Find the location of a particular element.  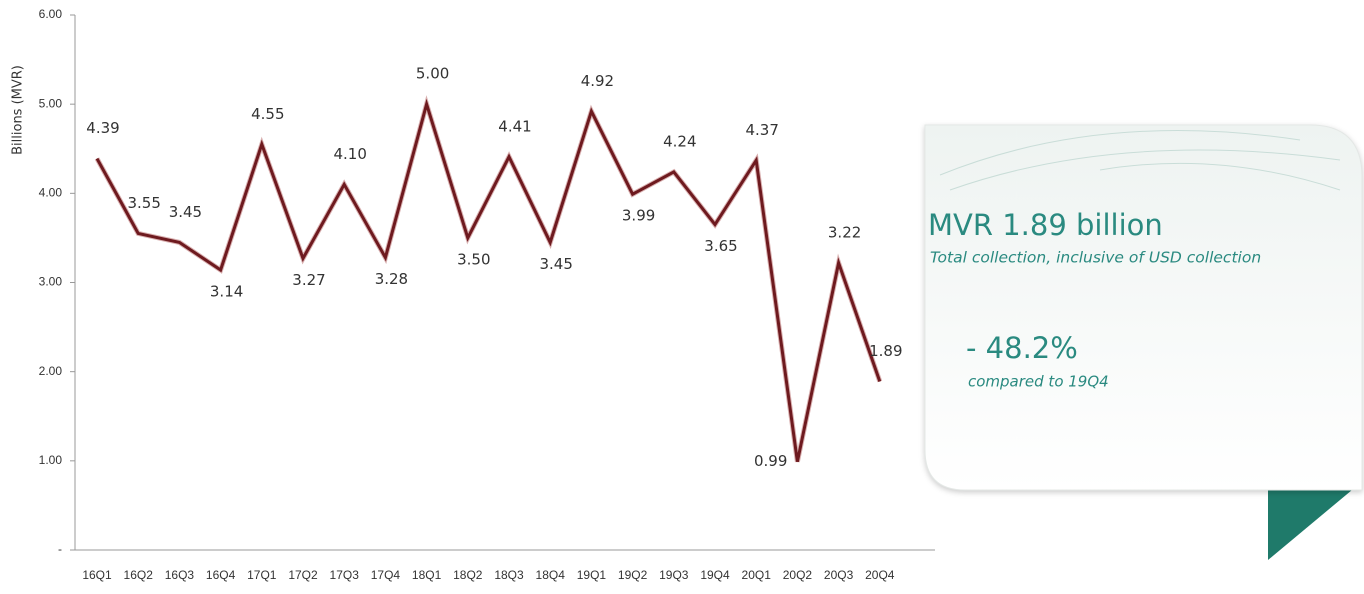

x-tick-label: 18Q3 is located at coordinates (509, 575).